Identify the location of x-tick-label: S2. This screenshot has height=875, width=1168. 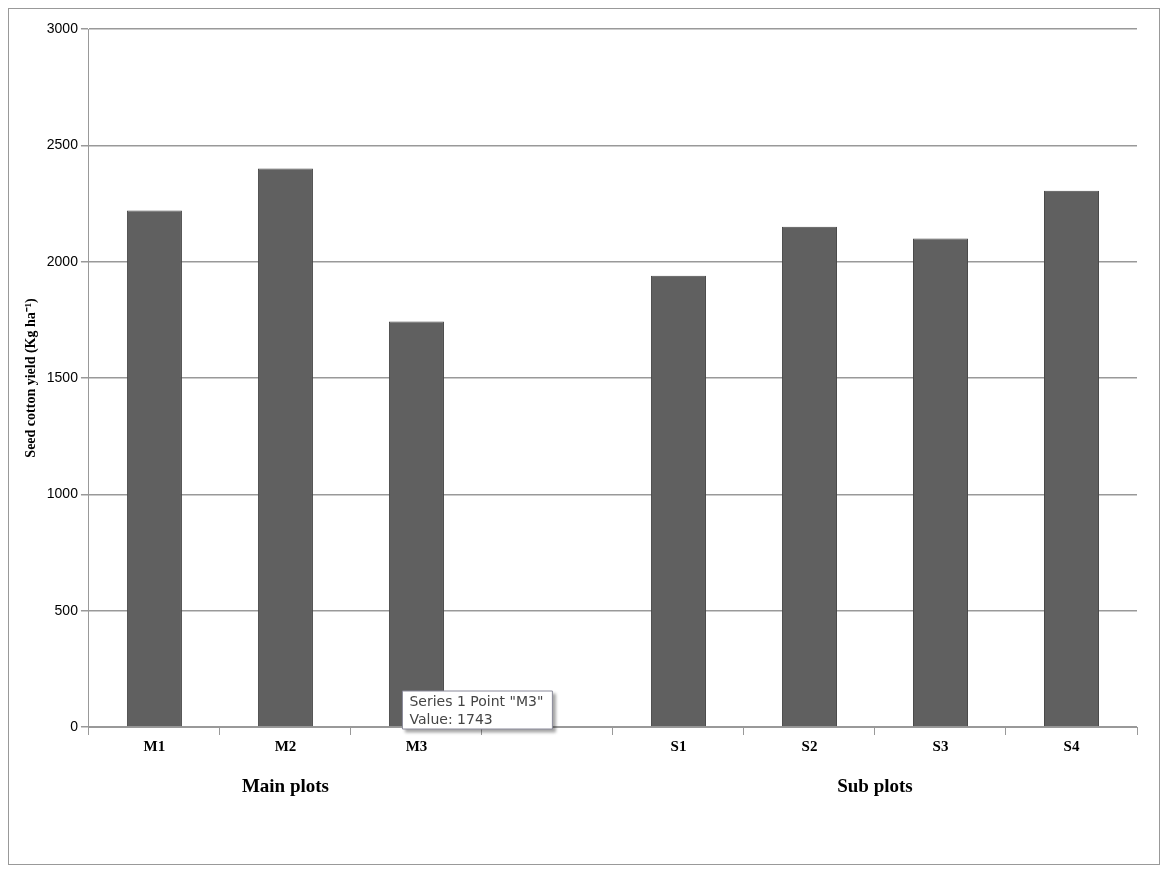
(809, 745).